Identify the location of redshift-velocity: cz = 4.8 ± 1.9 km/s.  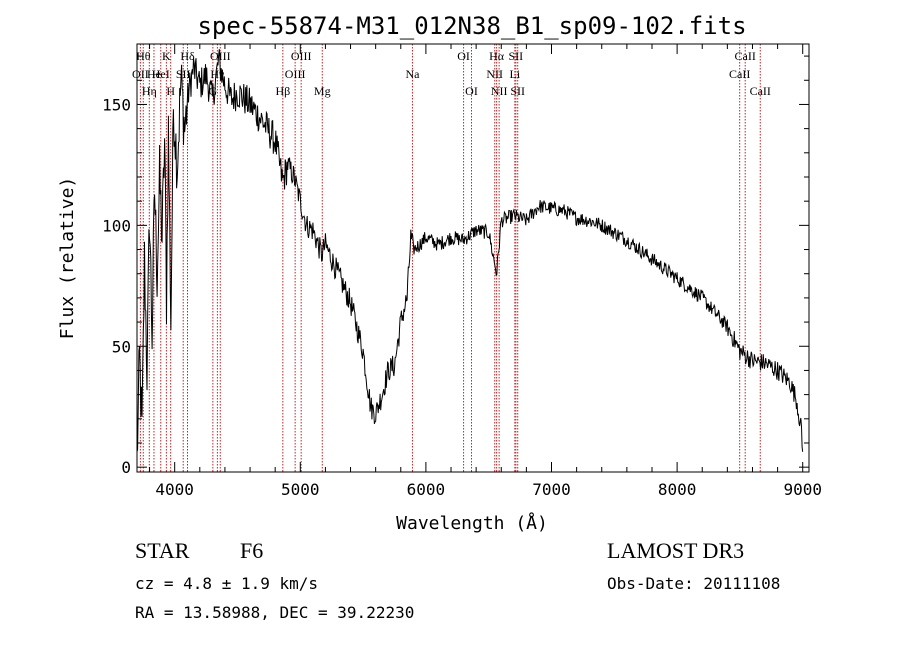
(227, 583).